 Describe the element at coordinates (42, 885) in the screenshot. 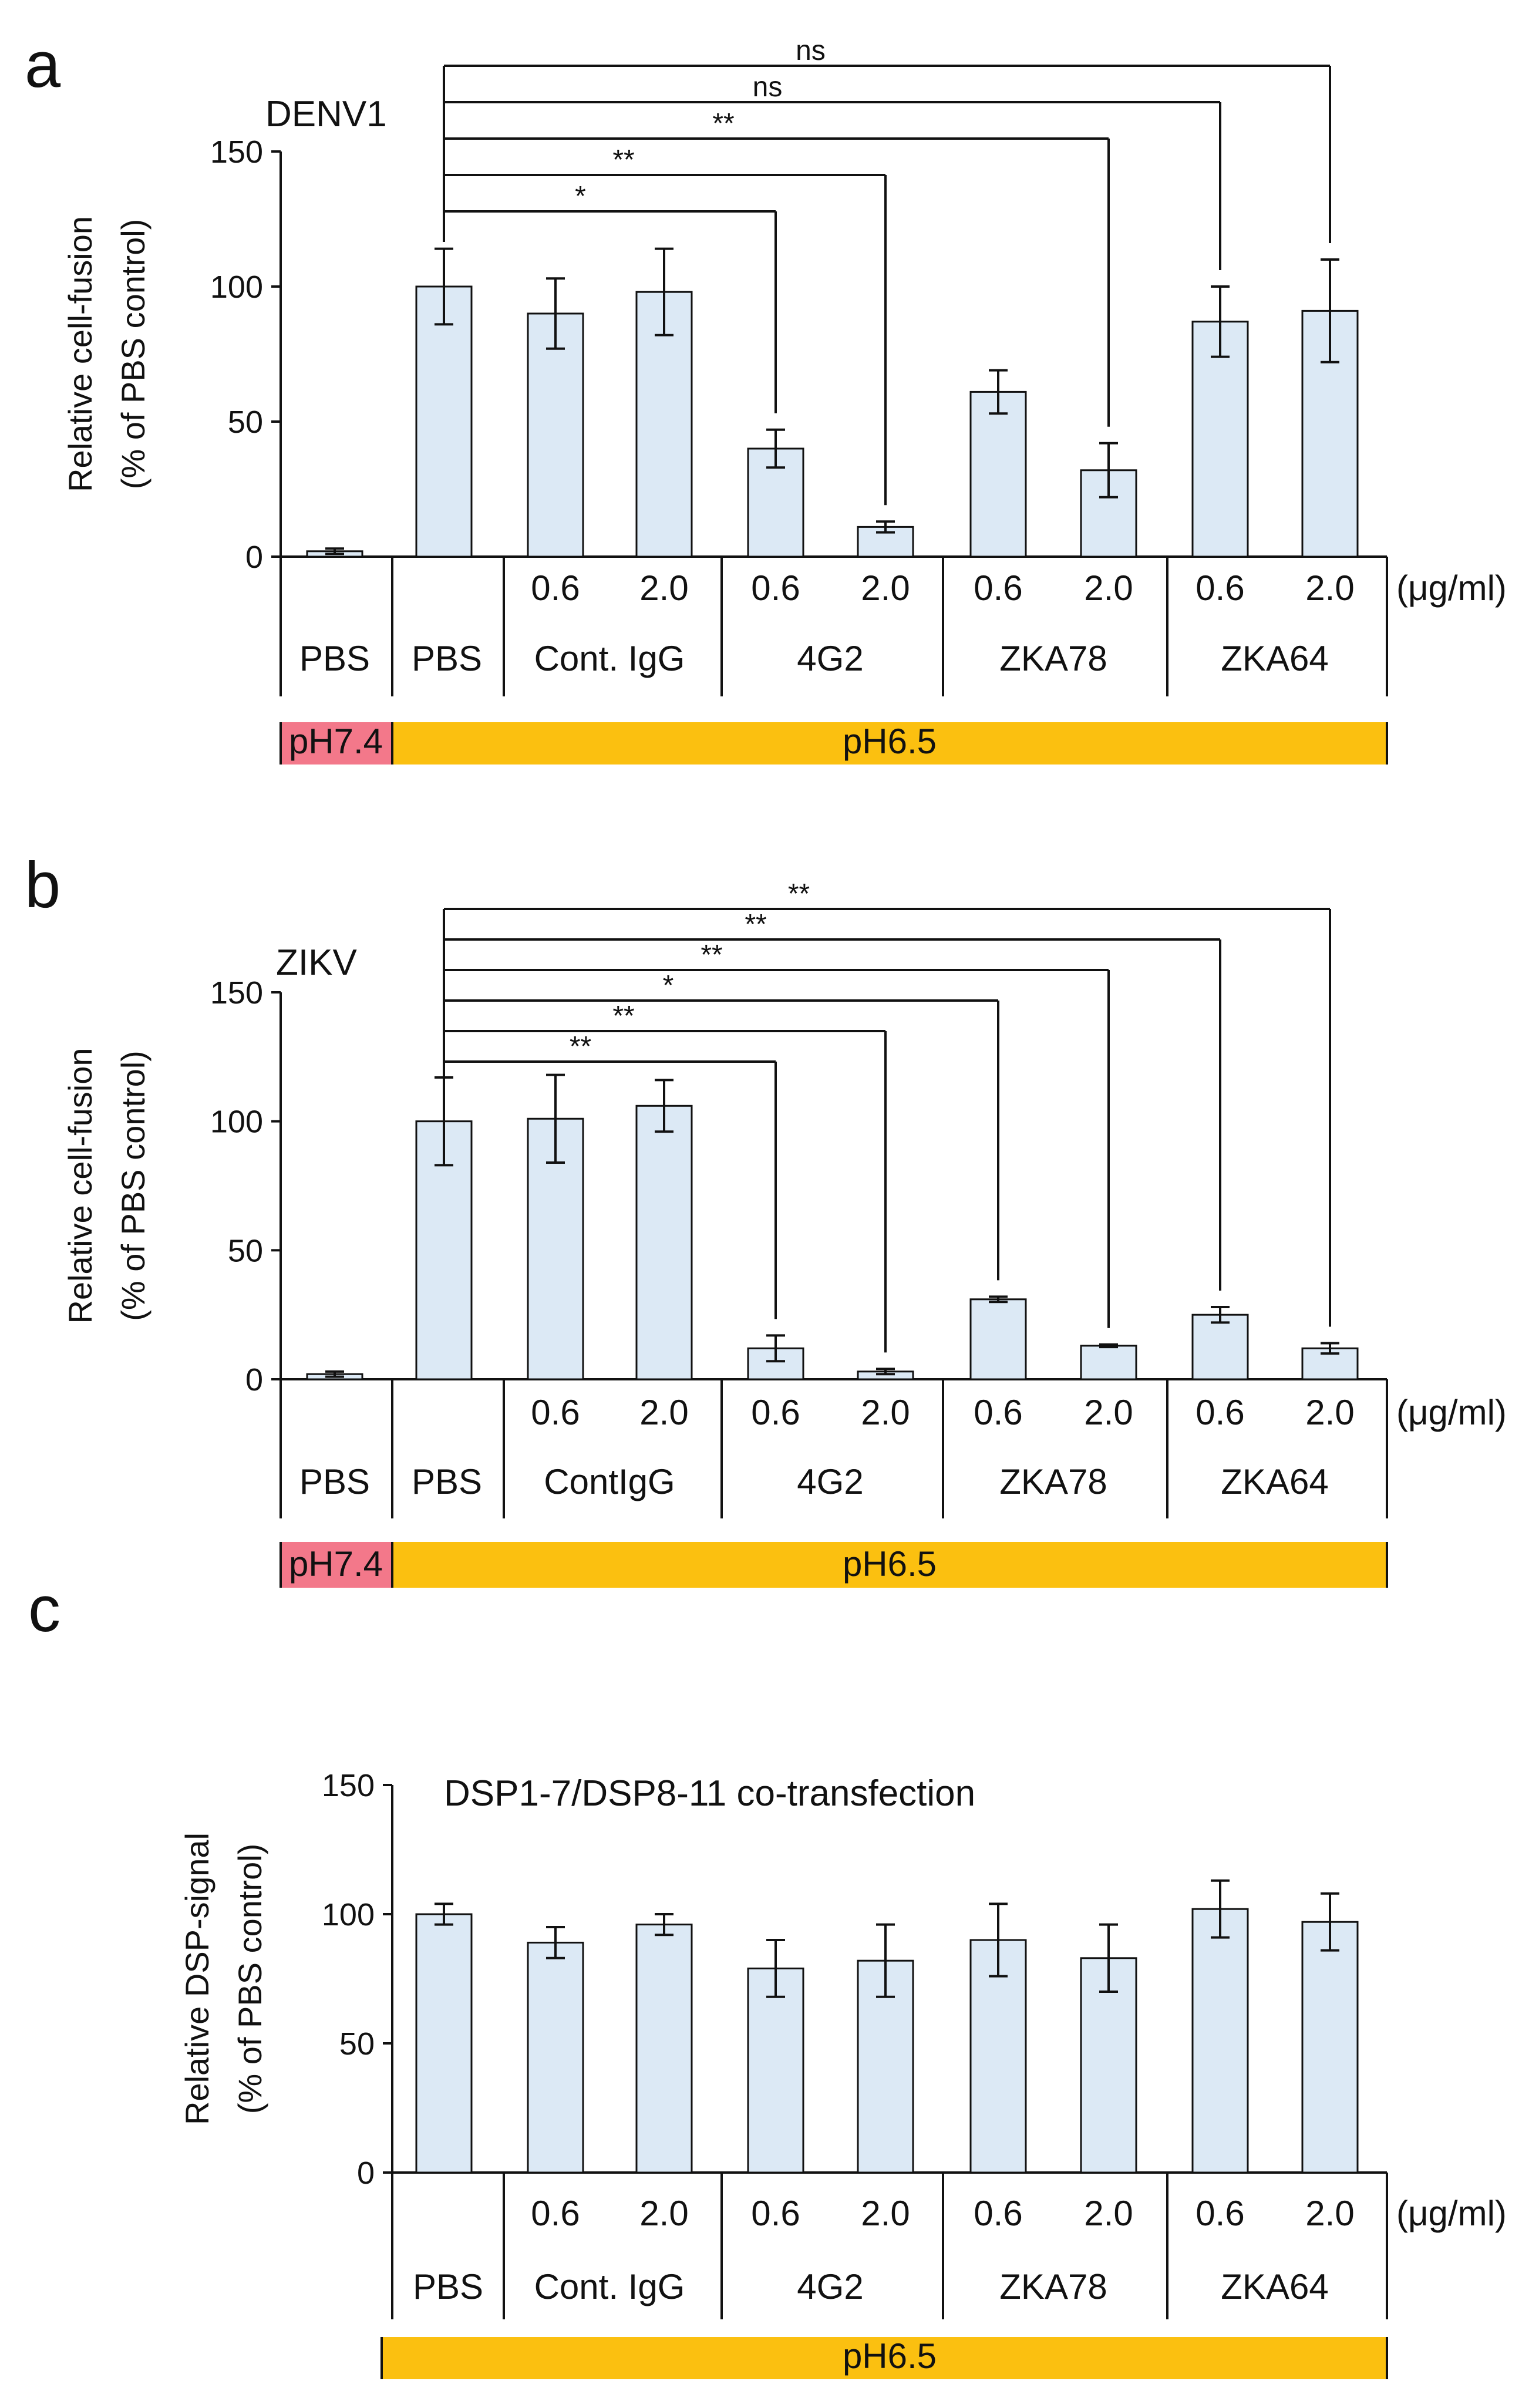

I see `panel-letter-b: b` at that location.